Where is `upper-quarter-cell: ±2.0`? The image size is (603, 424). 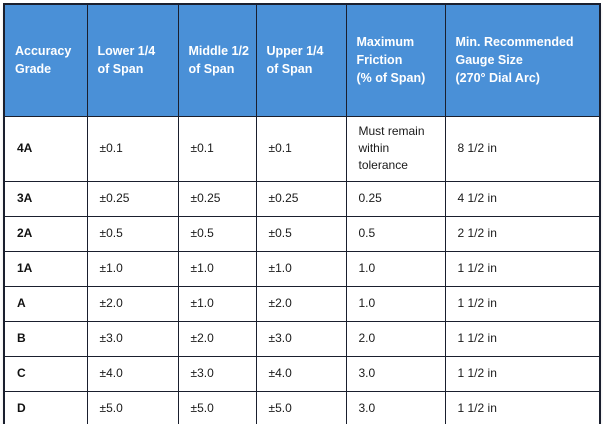 upper-quarter-cell: ±2.0 is located at coordinates (301, 303).